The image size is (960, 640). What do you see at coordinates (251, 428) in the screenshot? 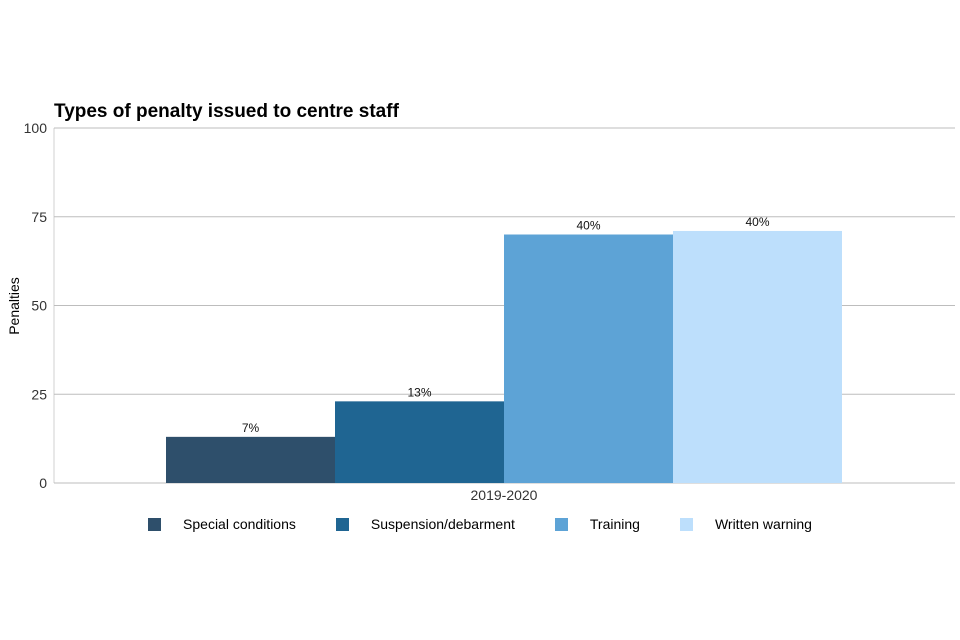
I see `bar-value-label: 7%` at bounding box center [251, 428].